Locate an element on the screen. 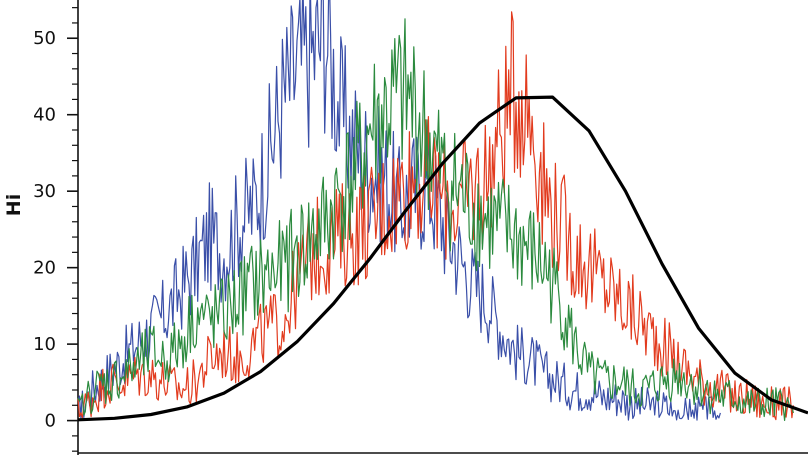 The height and width of the screenshot is (455, 808). y-tick-label: 50 is located at coordinates (44, 38).